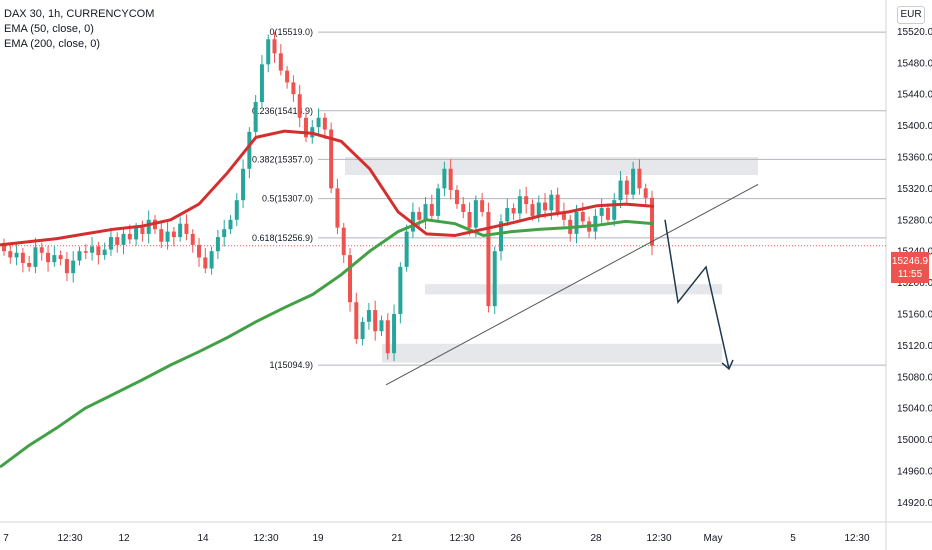  Describe the element at coordinates (910, 267) in the screenshot. I see `last-price-badge: 15246.9 11:55` at that location.